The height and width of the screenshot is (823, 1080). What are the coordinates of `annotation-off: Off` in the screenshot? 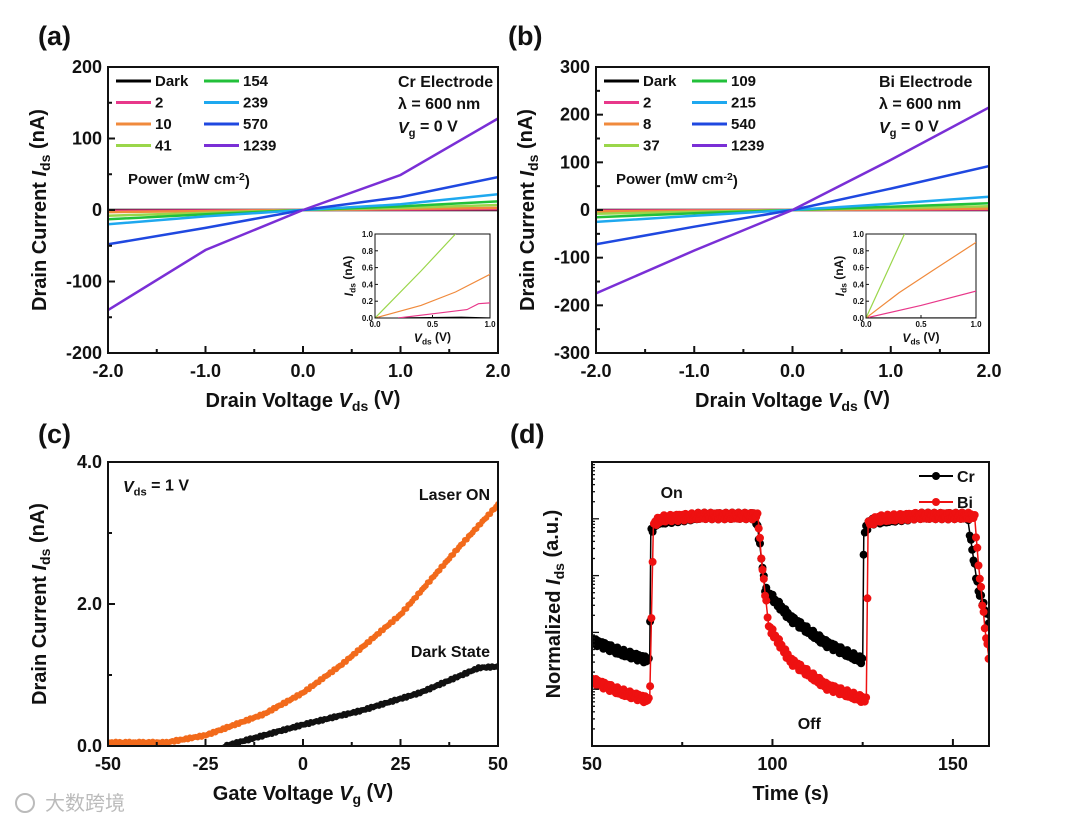 It's located at (810, 724).